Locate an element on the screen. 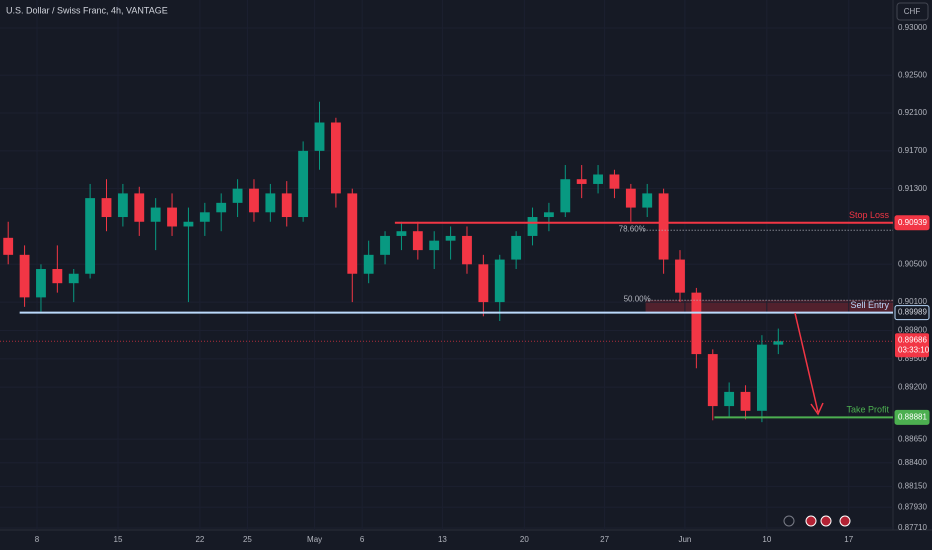  y-tick-label: 0.92100 is located at coordinates (912, 112).